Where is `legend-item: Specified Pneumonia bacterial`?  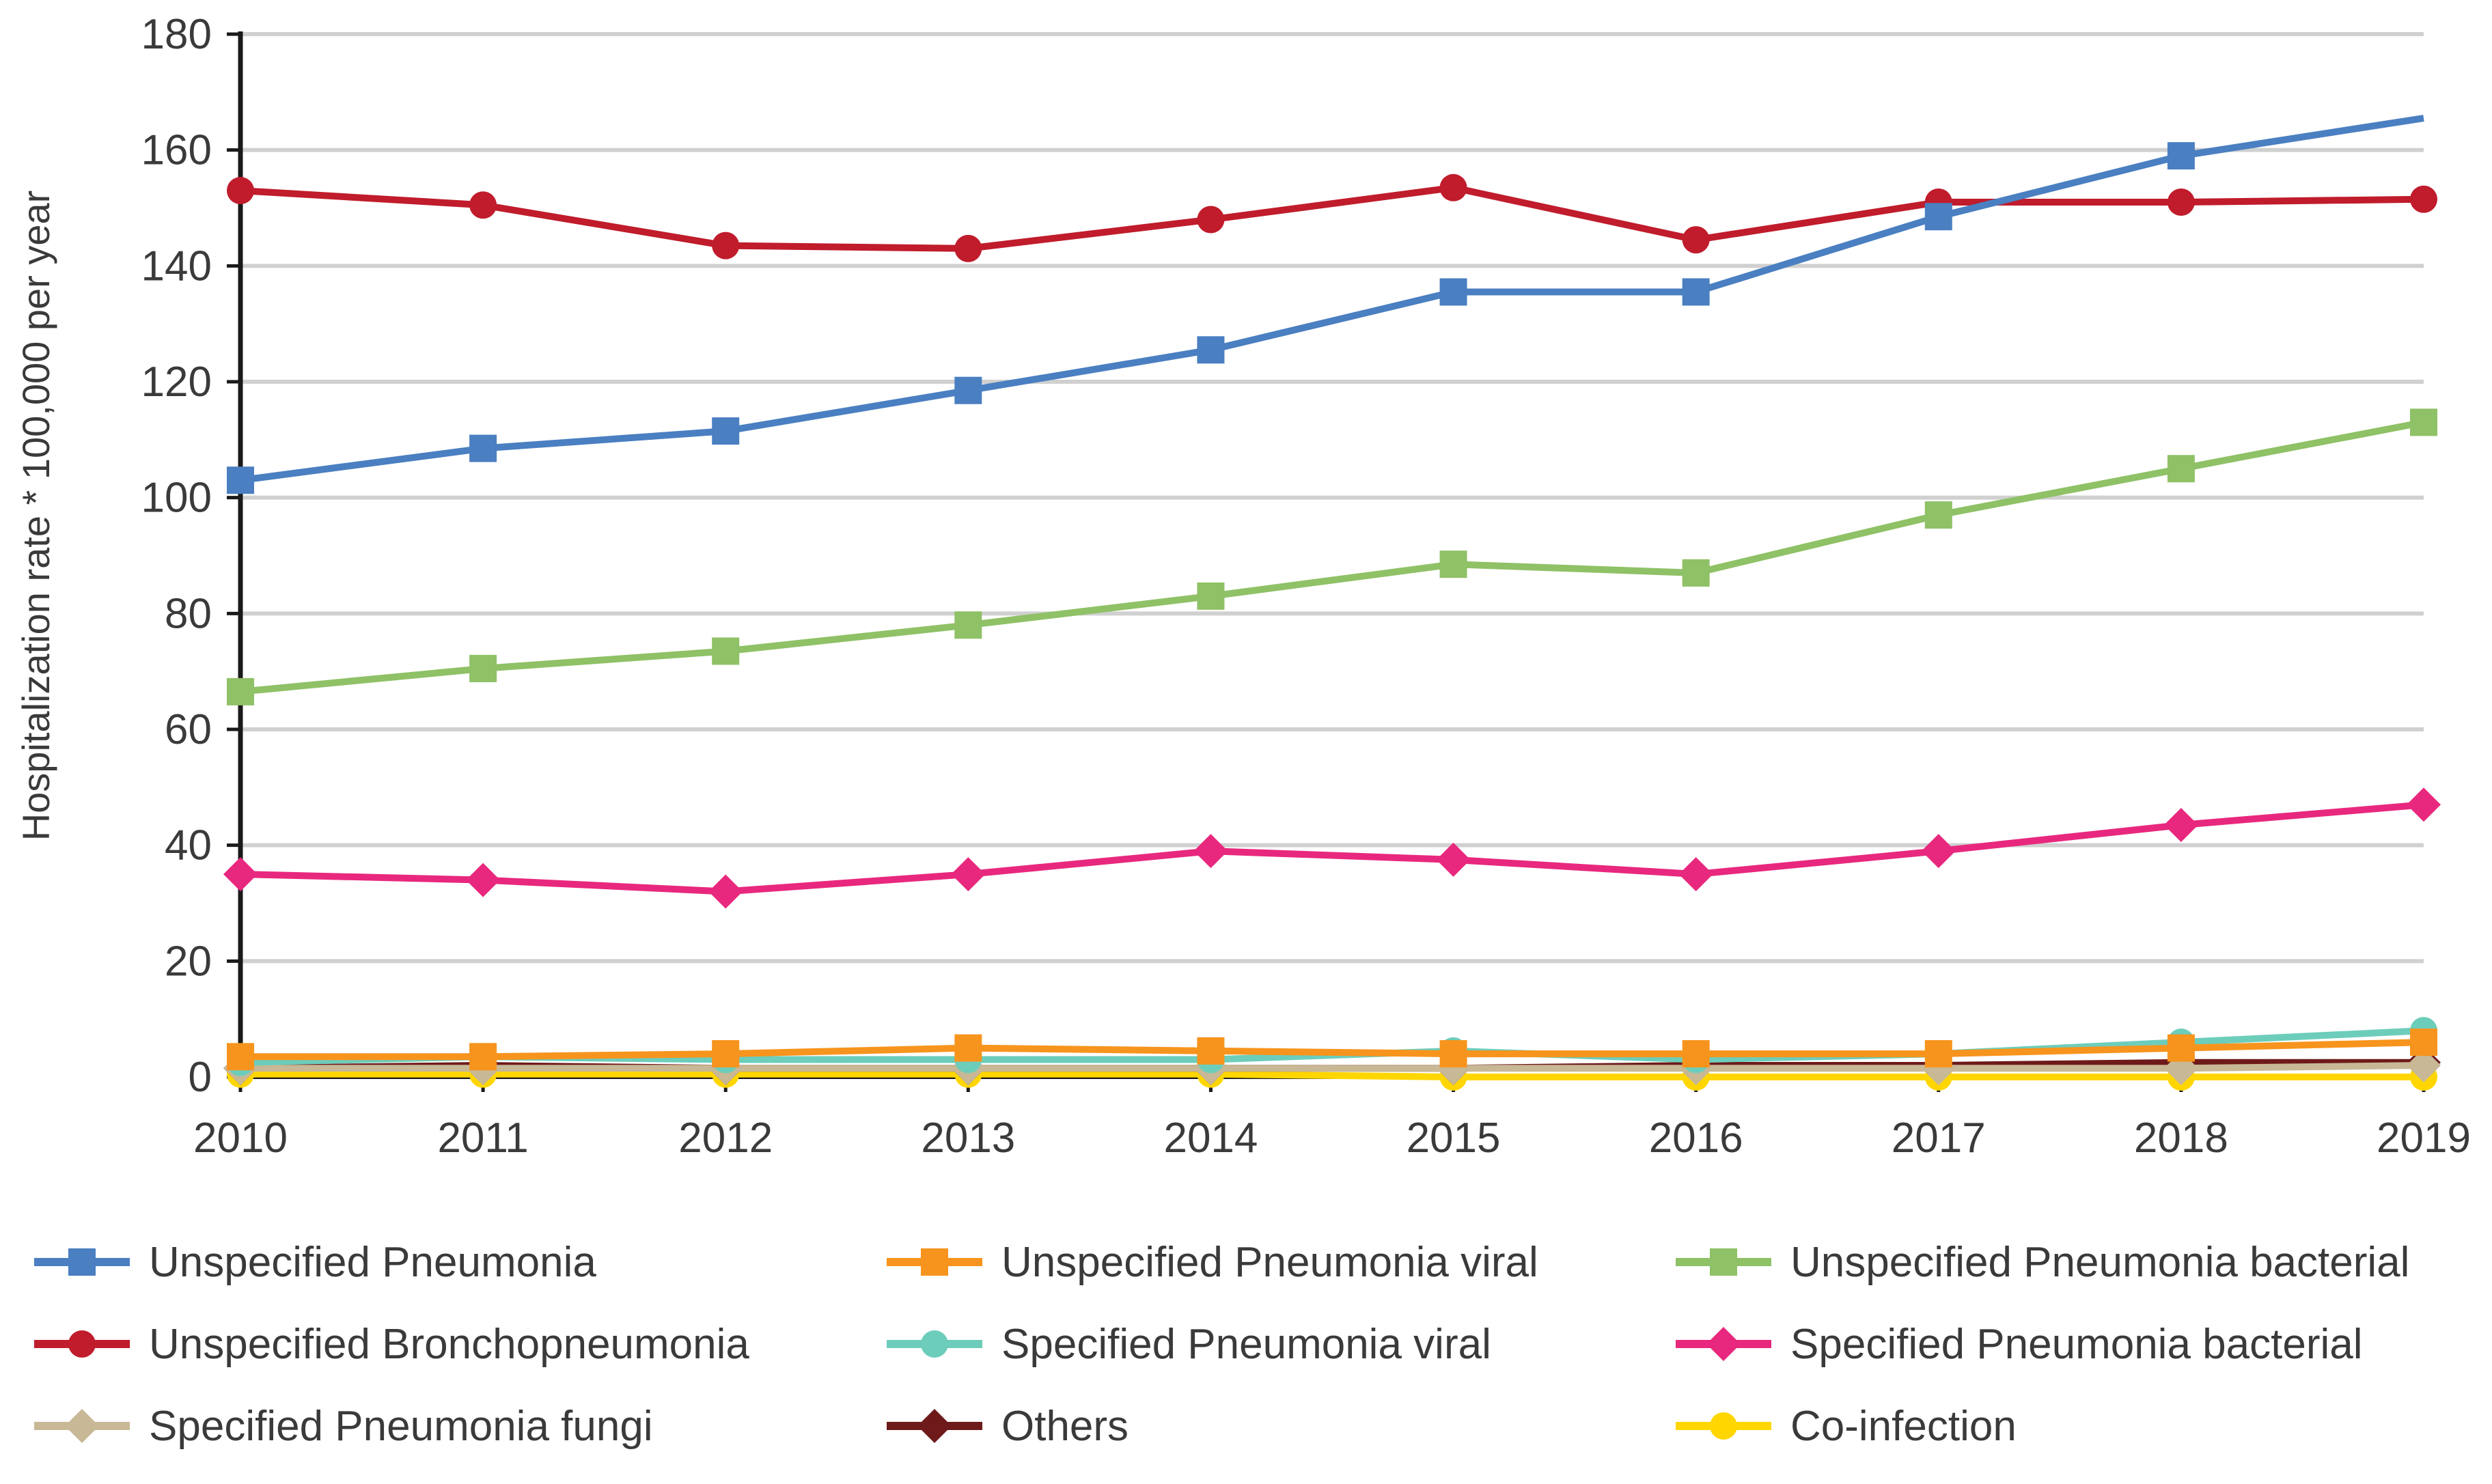
legend-item: Specified Pneumonia bacterial is located at coordinates (2019, 1344).